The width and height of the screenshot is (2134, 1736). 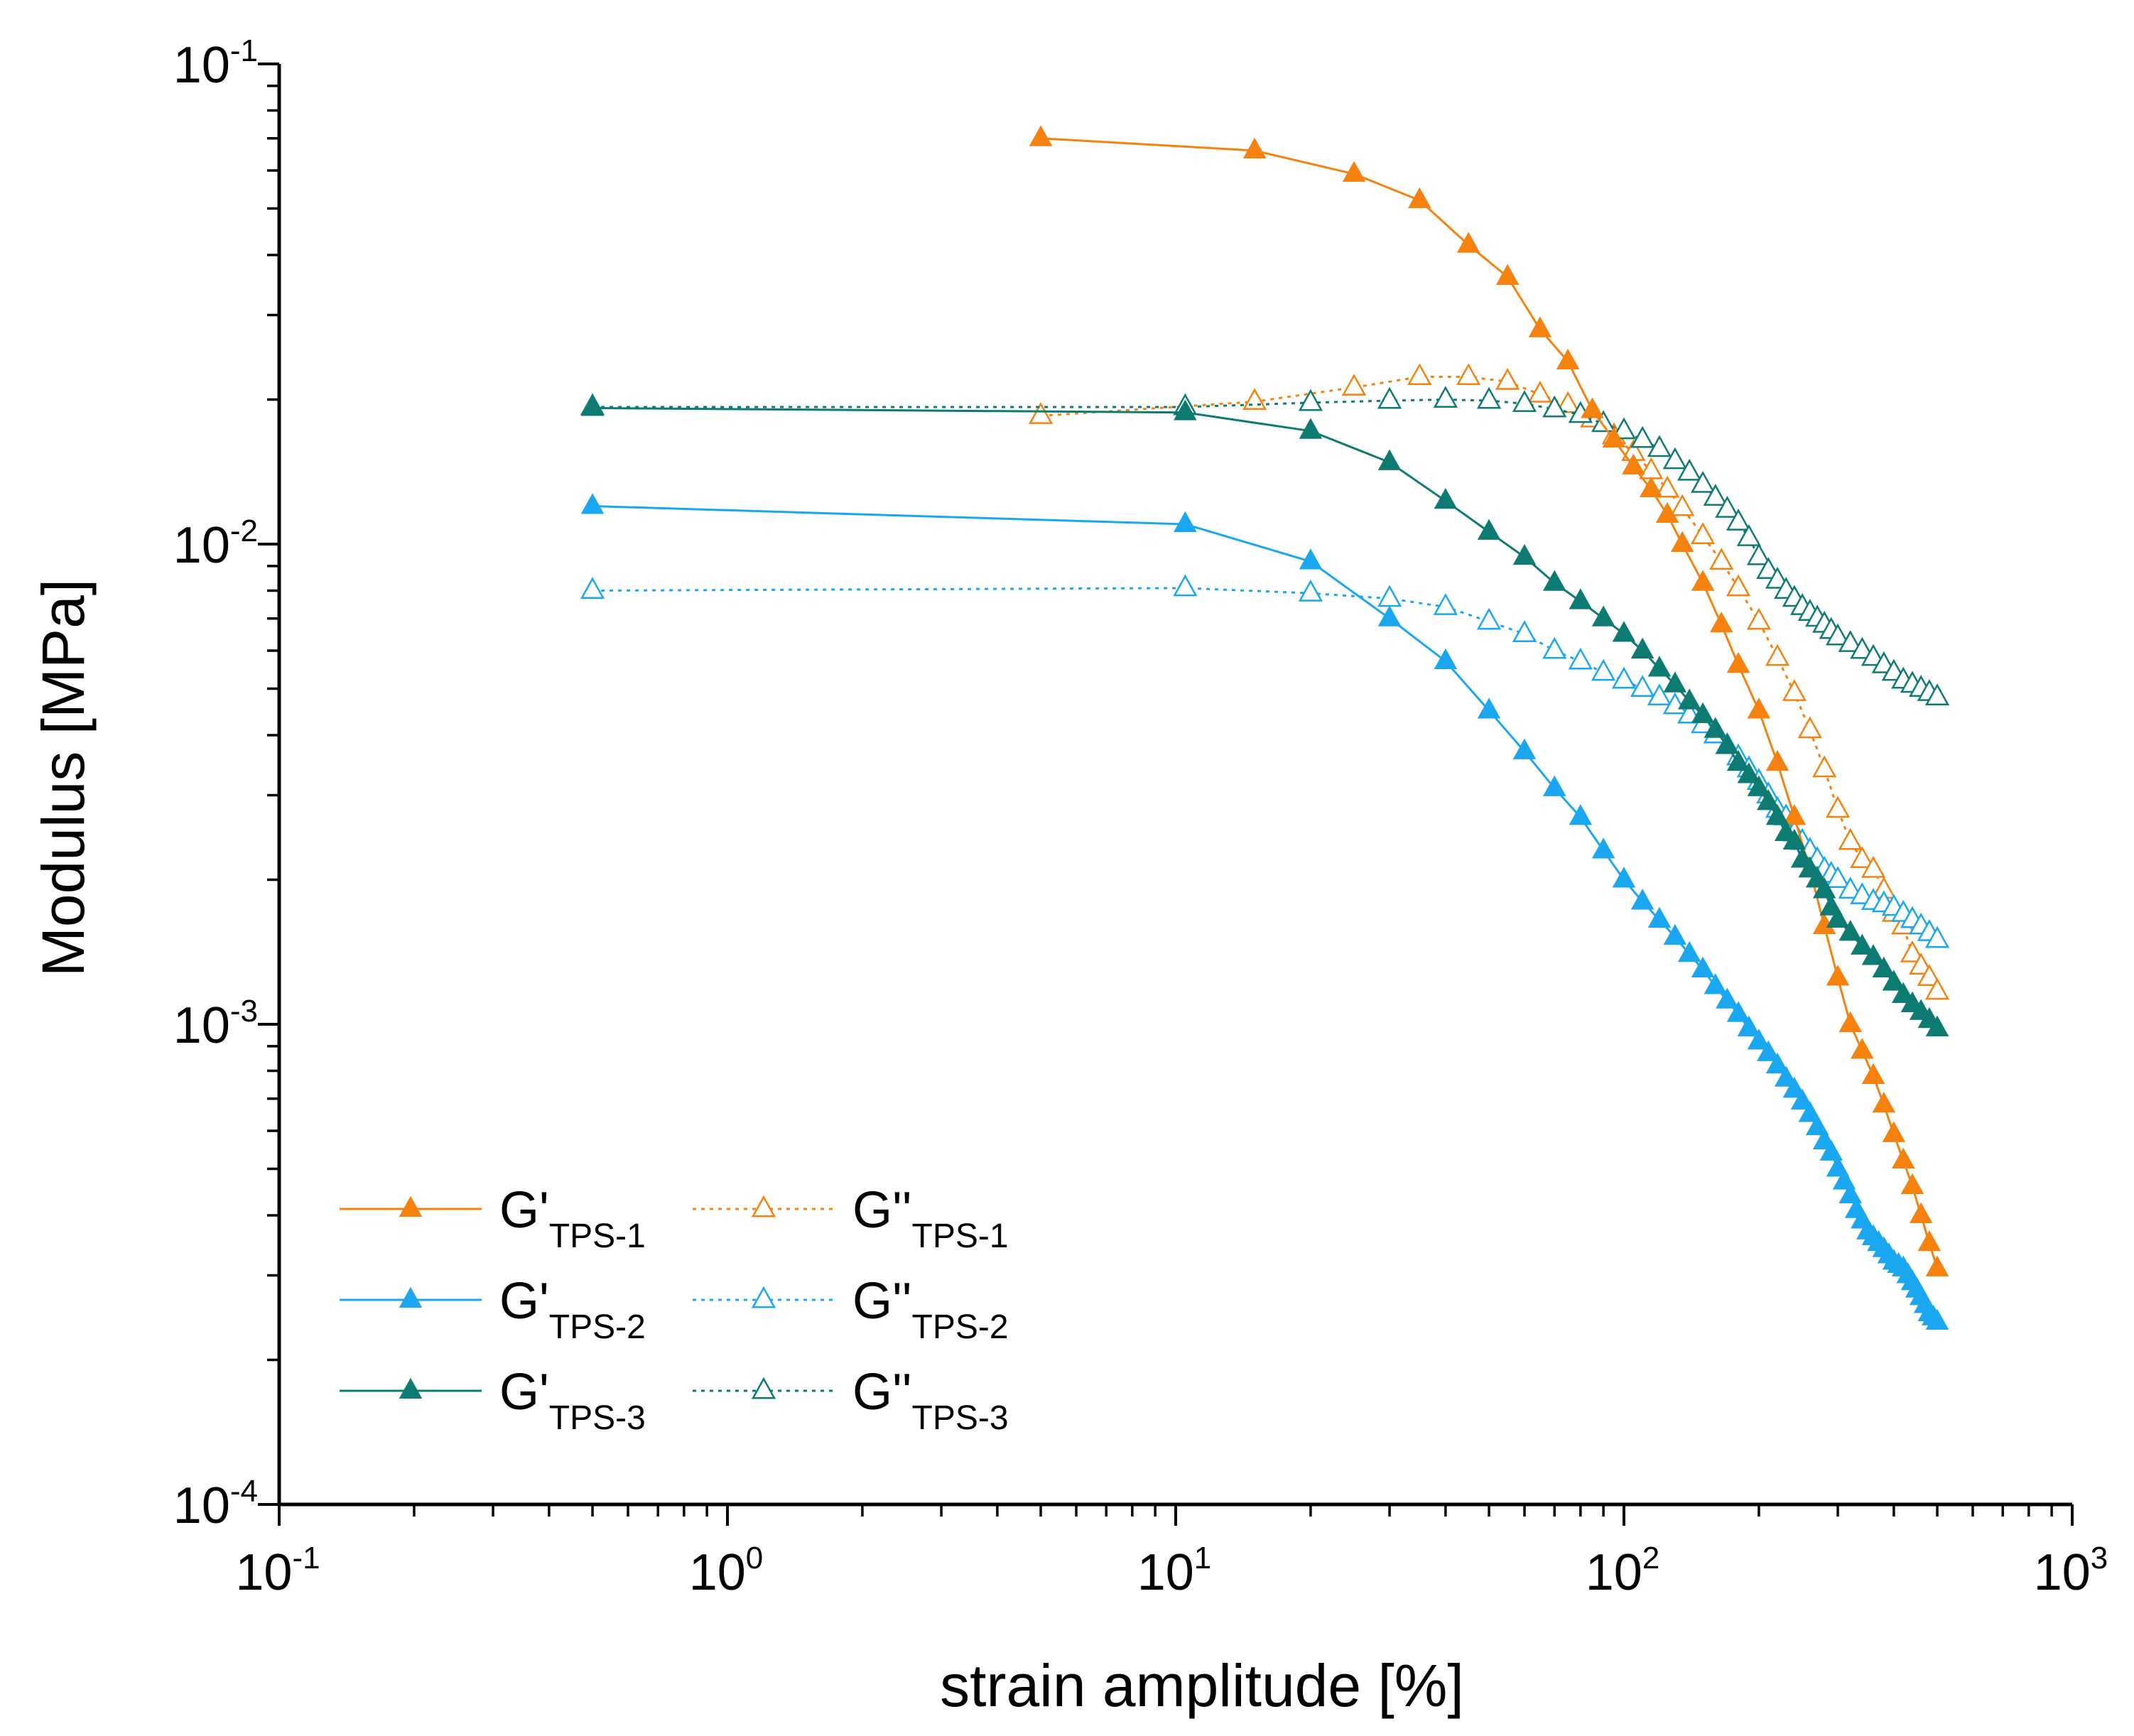 I want to click on y-tick-label: 10-3, so click(x=216, y=1024).